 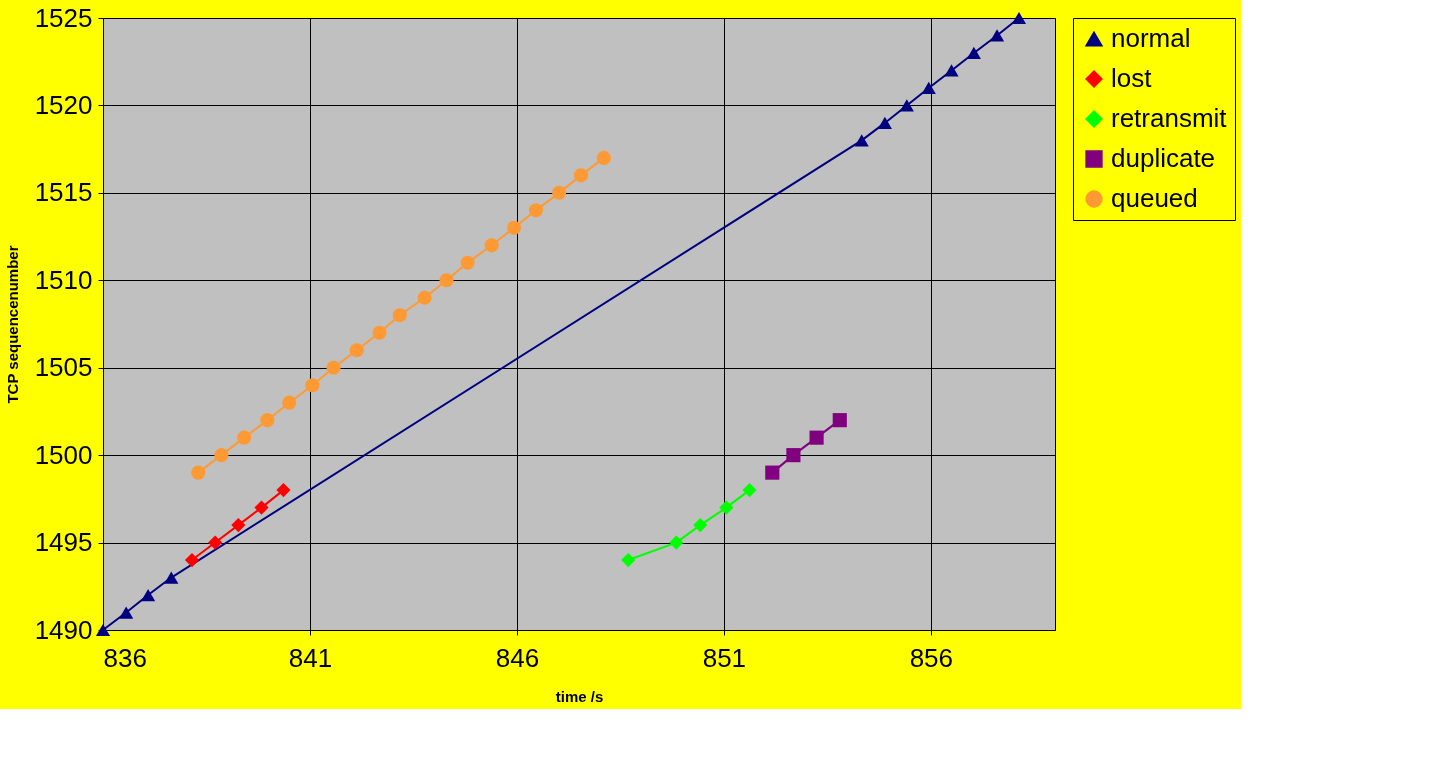 What do you see at coordinates (579, 696) in the screenshot?
I see `x-axis-title: time /s` at bounding box center [579, 696].